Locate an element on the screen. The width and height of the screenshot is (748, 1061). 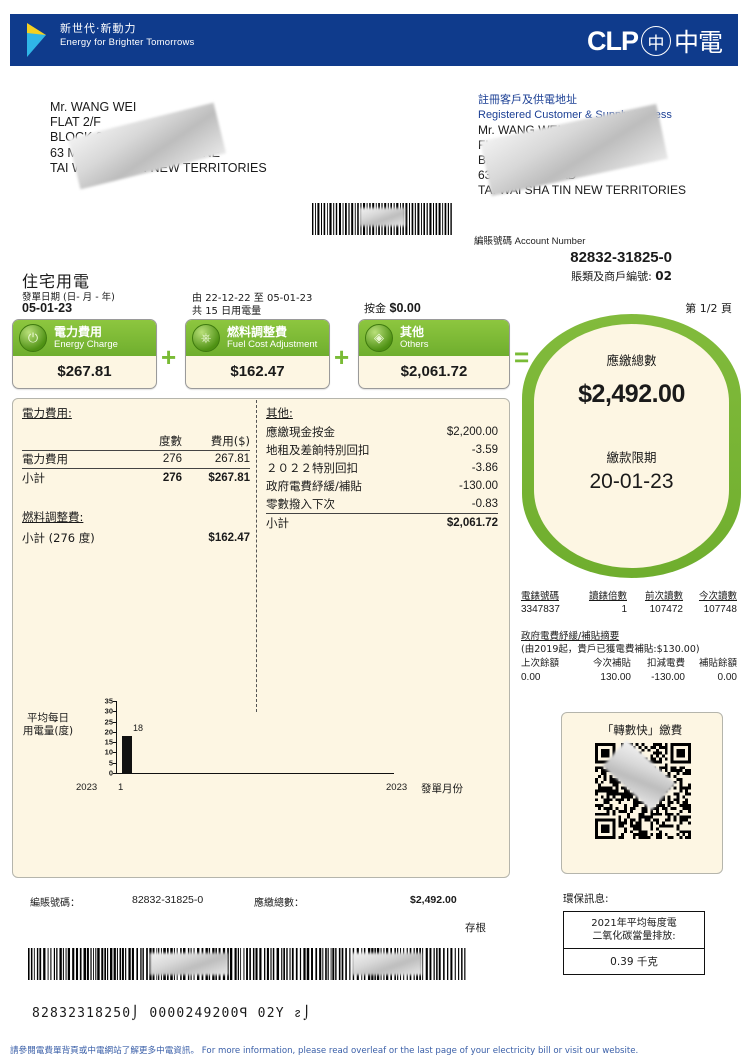
others-row: 應繳現金按金 $2,200.00 is located at coordinates (382, 432).